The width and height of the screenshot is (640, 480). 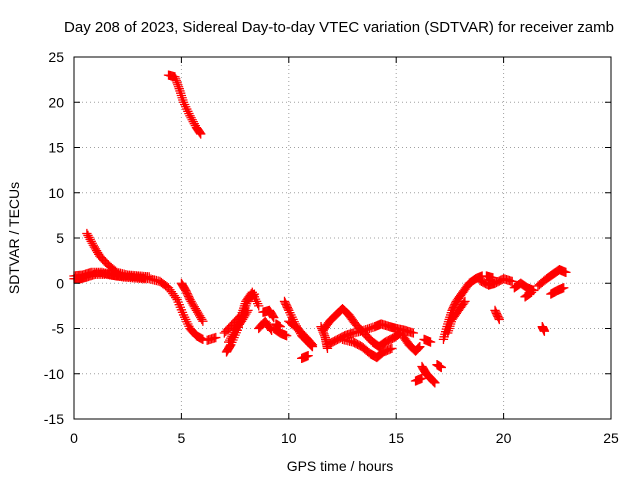 What do you see at coordinates (289, 438) in the screenshot?
I see `x-tick-label: 10` at bounding box center [289, 438].